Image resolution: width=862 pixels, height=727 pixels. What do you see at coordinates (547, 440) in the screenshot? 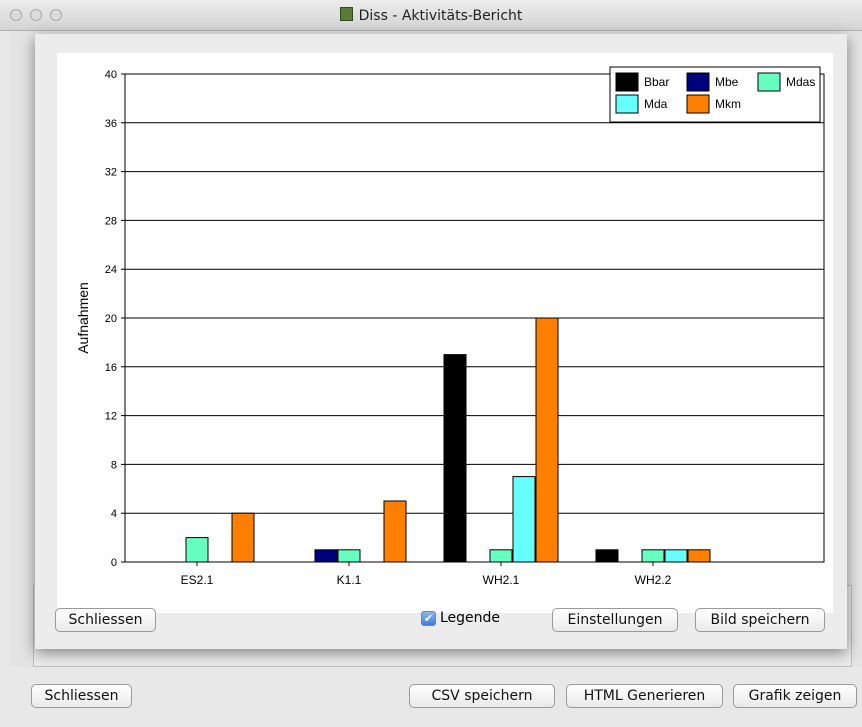
I see `bar-Mkm-WH2.1` at bounding box center [547, 440].